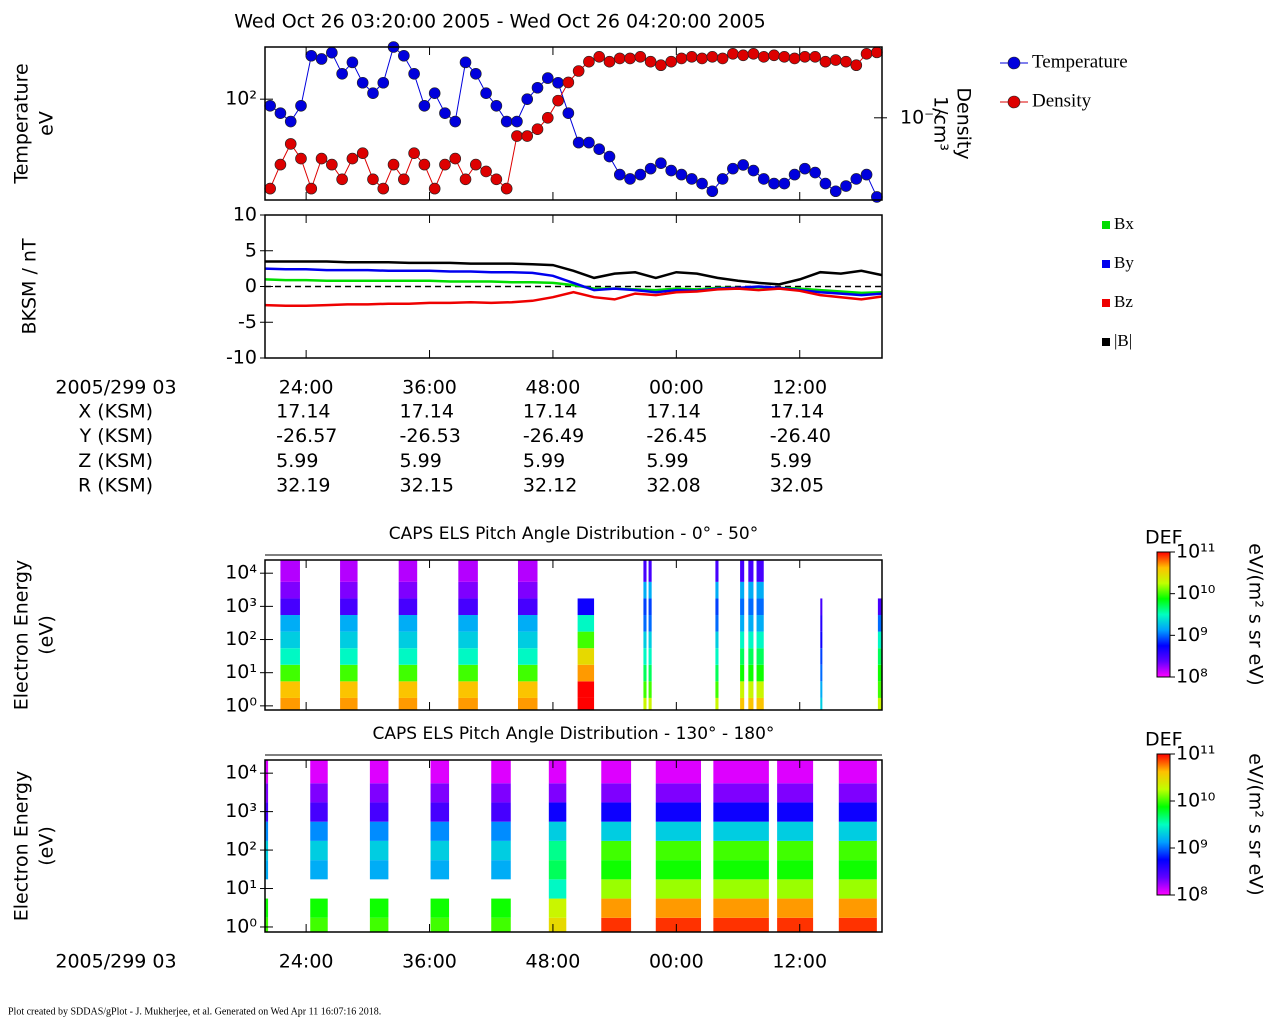  Describe the element at coordinates (800, 436) in the screenshot. I see `ephemeris-value: -26.40` at that location.